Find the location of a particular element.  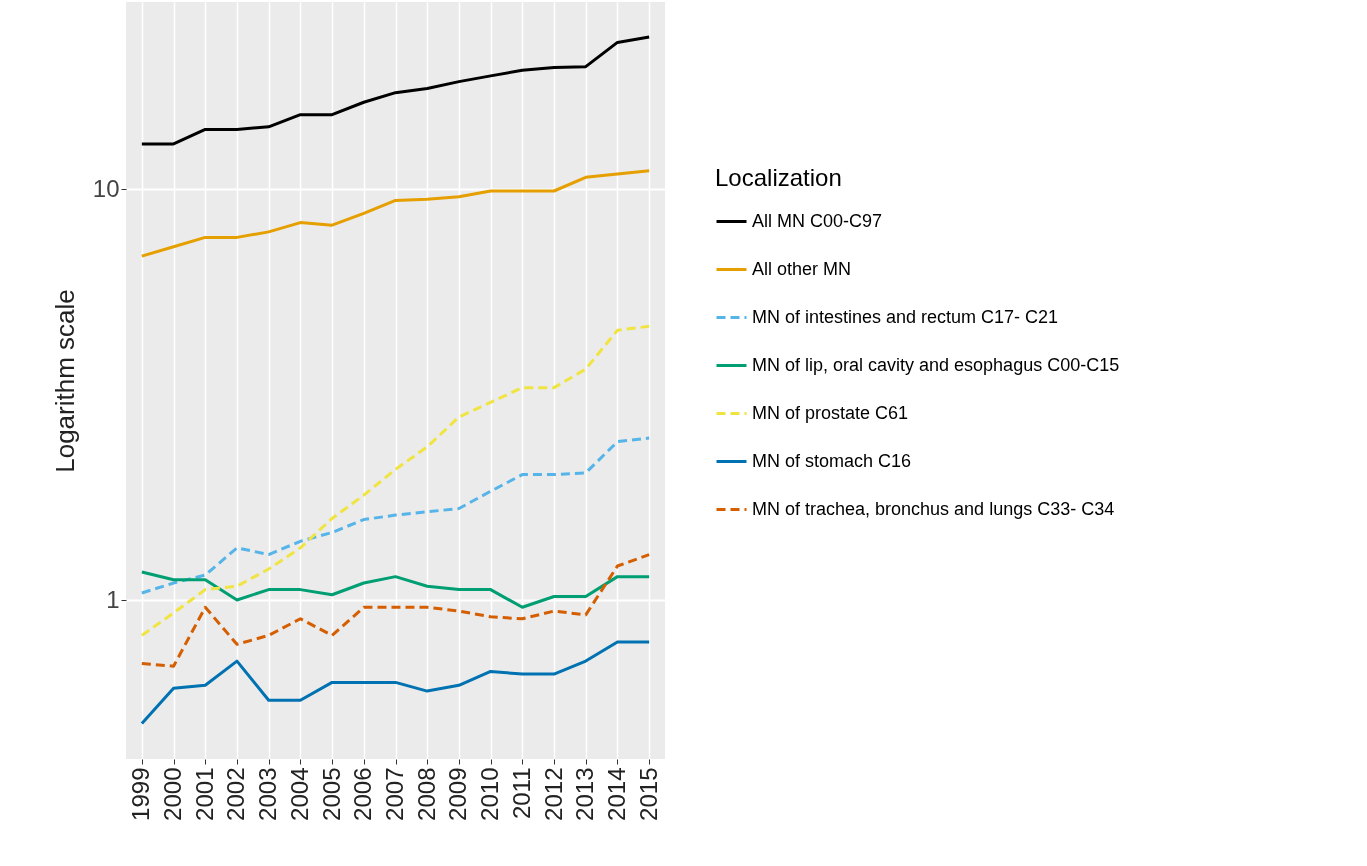

legend-label: MN of stomach C16 is located at coordinates (832, 460).